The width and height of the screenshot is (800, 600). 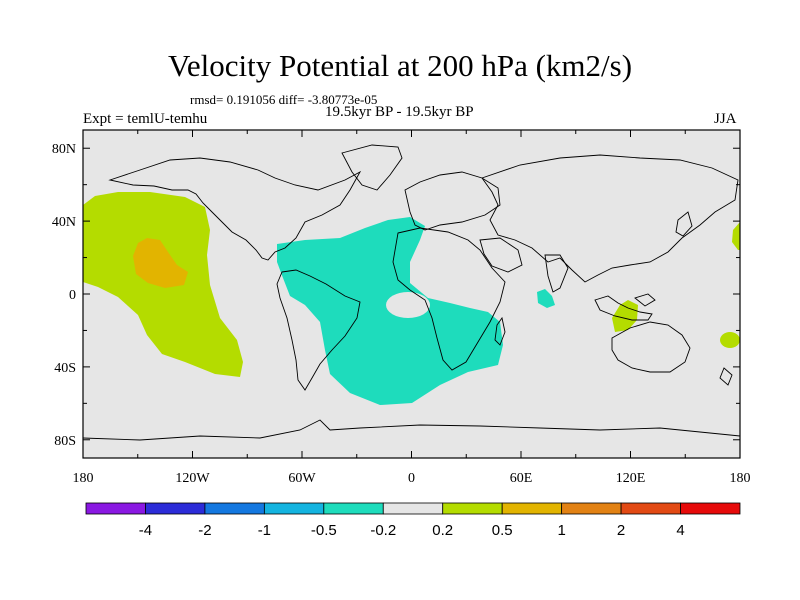 What do you see at coordinates (264, 530) in the screenshot?
I see `colorbar-label: -1` at bounding box center [264, 530].